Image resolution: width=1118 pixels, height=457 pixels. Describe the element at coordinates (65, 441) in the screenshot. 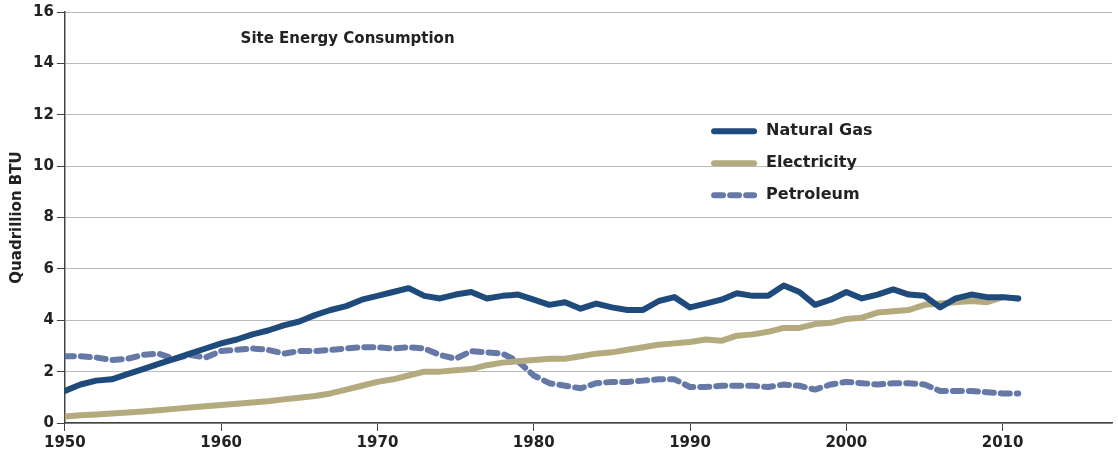

I see `x-tick-label: 1950` at that location.